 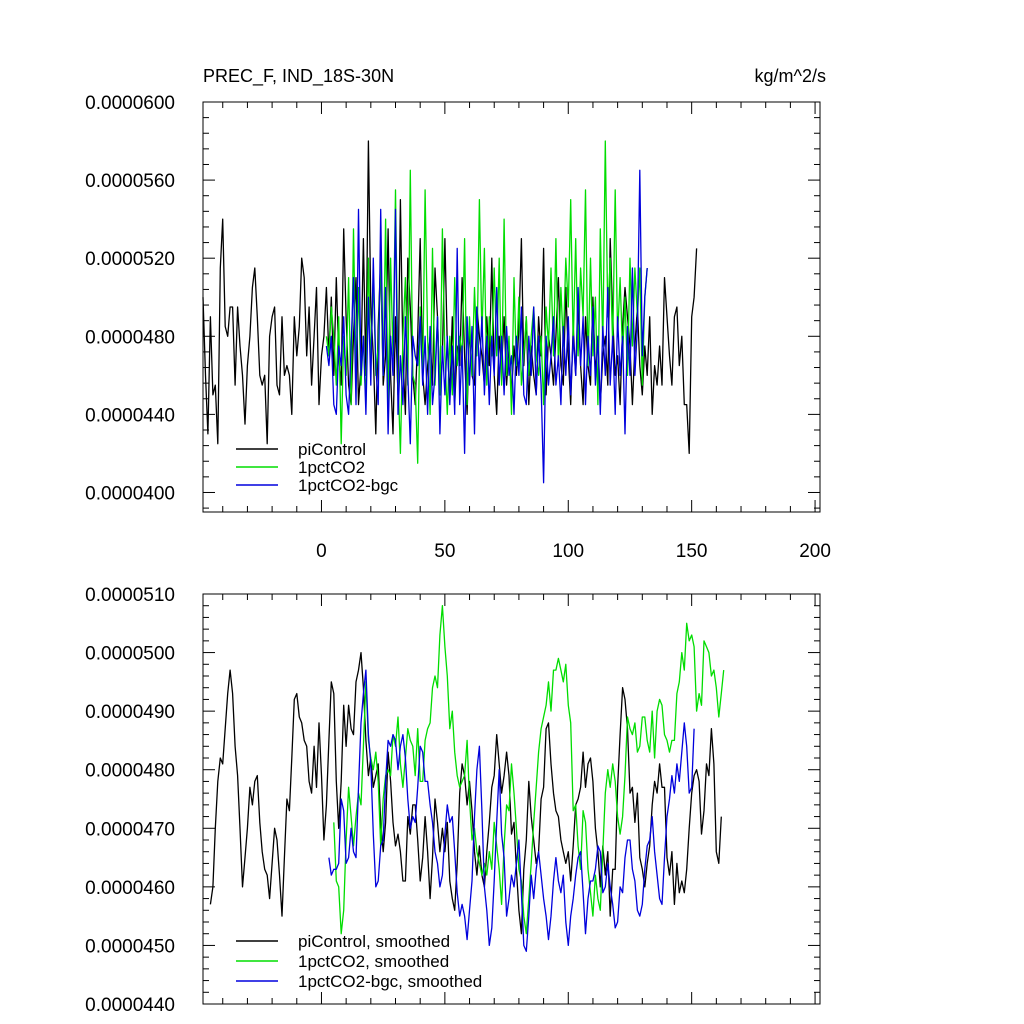 I want to click on top-x-tick-label: 50, so click(x=444, y=551).